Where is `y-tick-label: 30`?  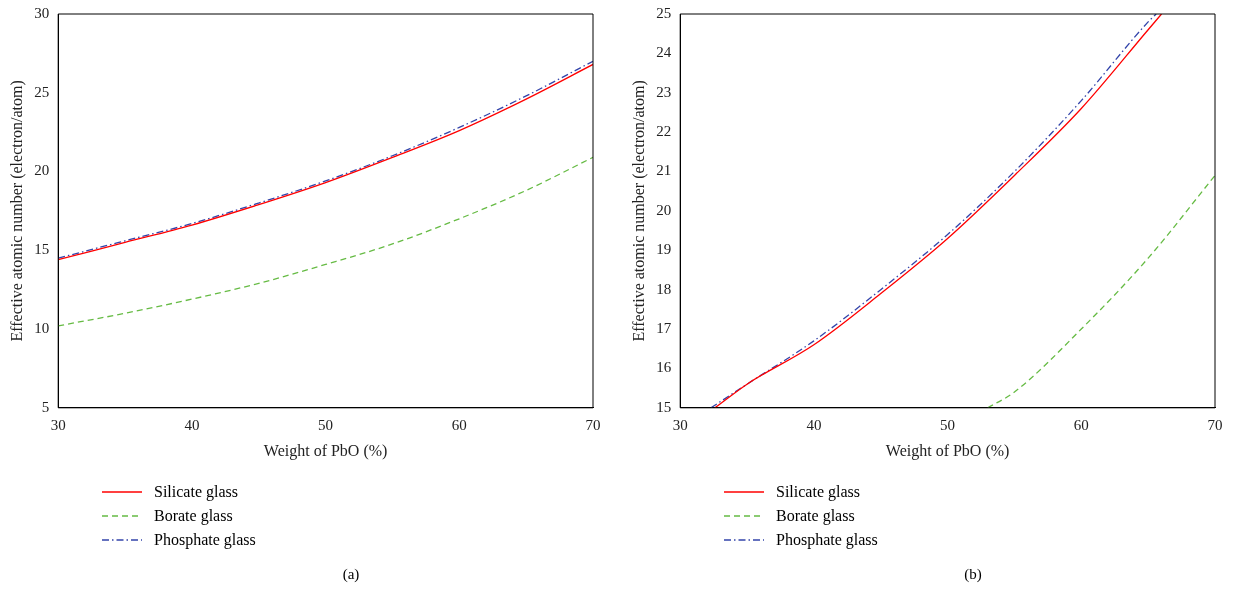 y-tick-label: 30 is located at coordinates (42, 12).